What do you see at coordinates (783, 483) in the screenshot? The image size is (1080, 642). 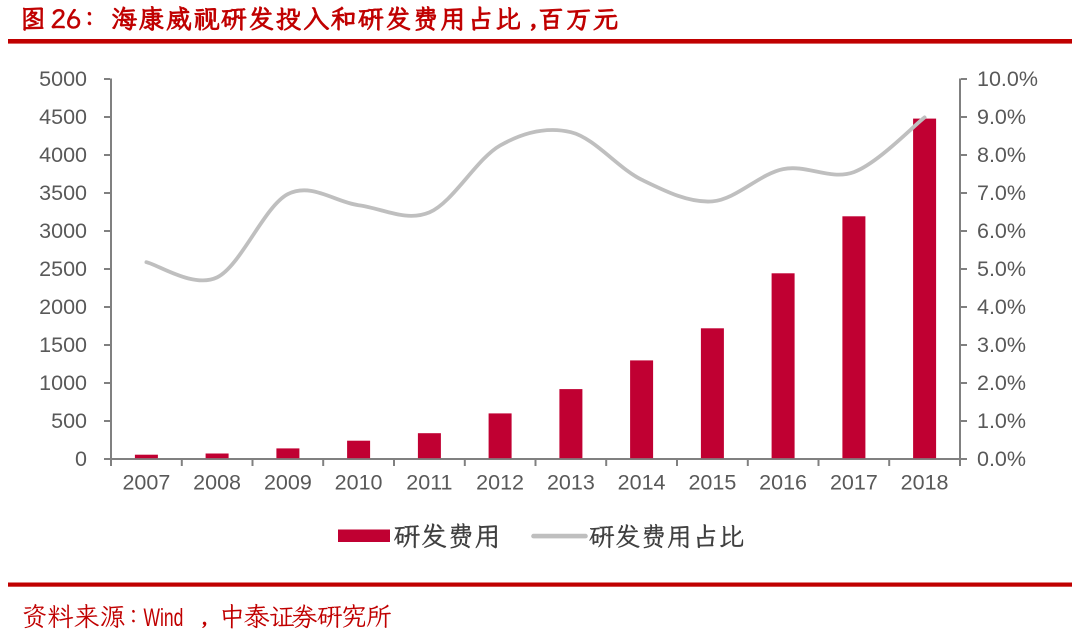 I see `svg-text: 2016` at bounding box center [783, 483].